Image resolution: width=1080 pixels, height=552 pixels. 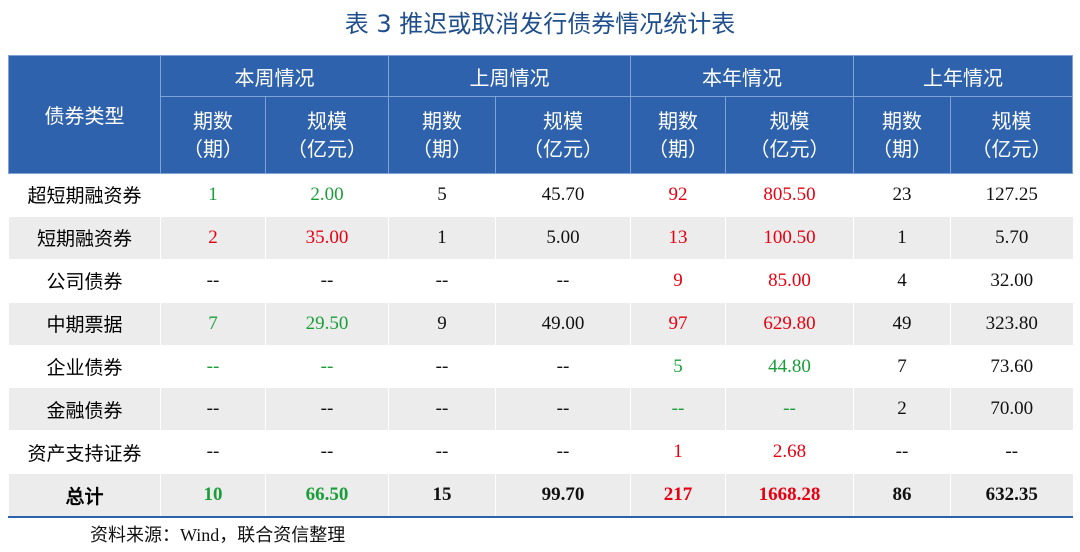 What do you see at coordinates (509, 76) in the screenshot?
I see `group-header: 上周情况` at bounding box center [509, 76].